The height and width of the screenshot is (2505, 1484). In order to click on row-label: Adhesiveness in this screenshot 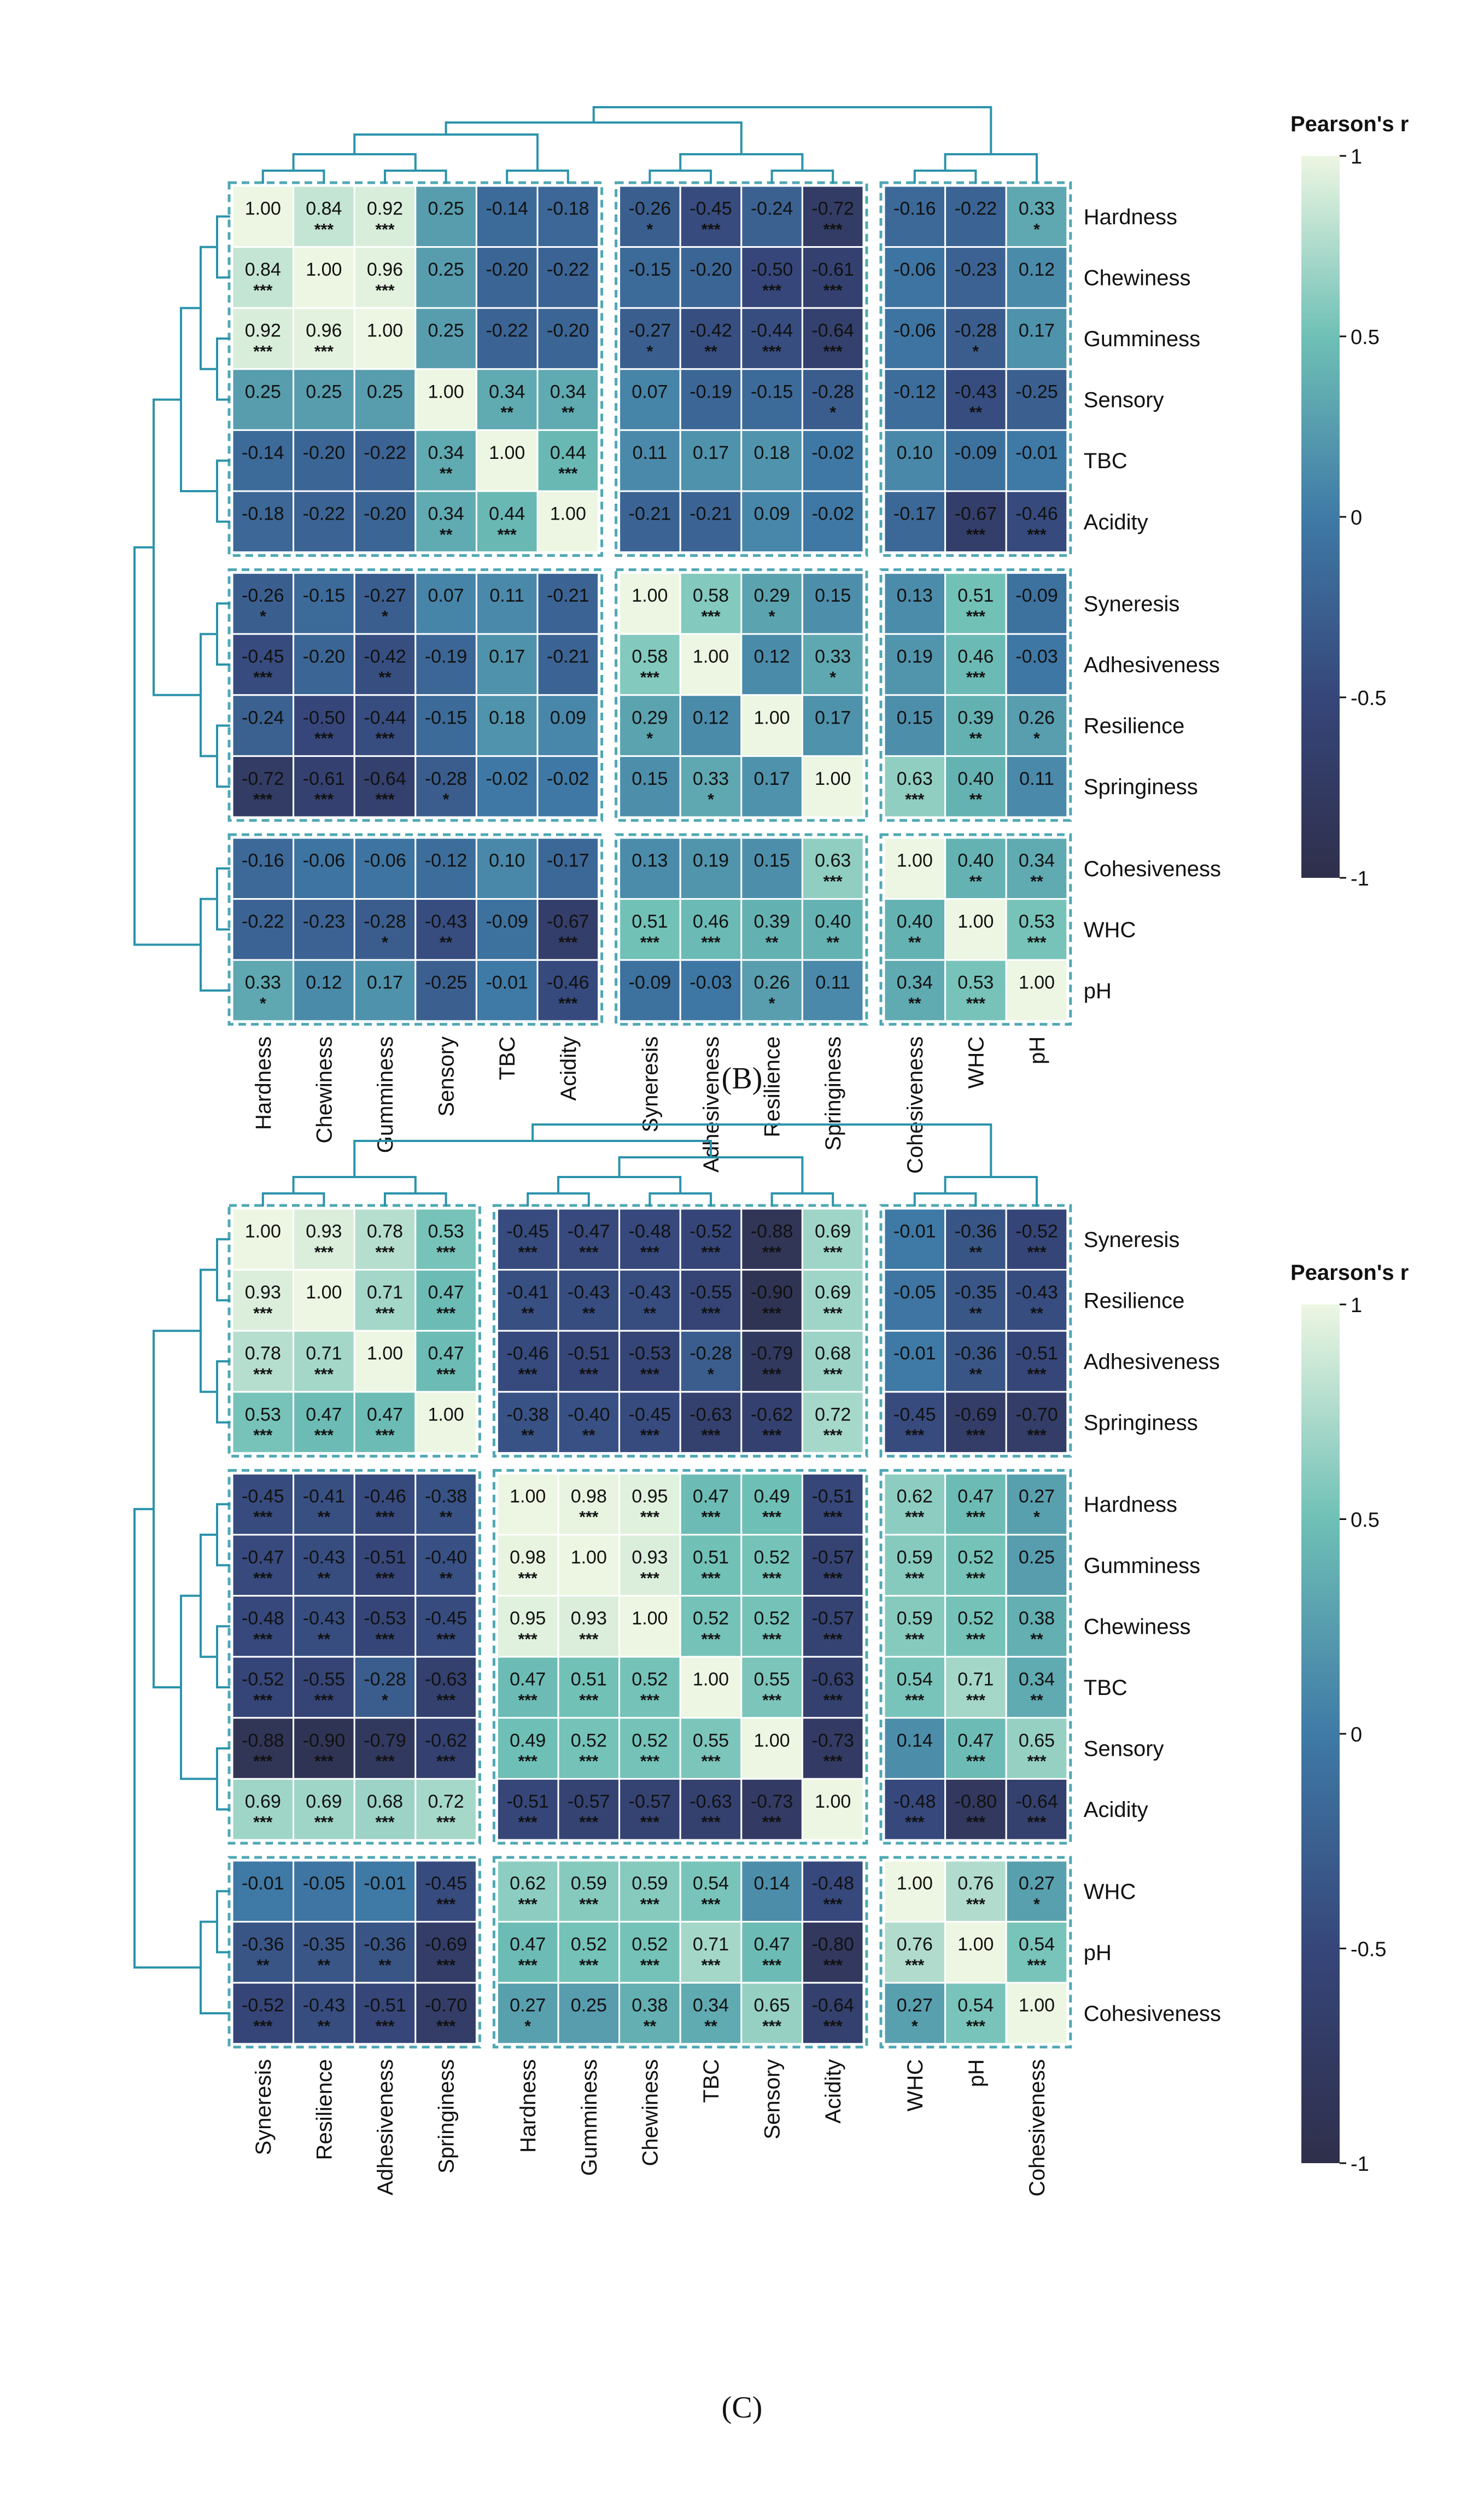, I will do `click(1152, 1362)`.